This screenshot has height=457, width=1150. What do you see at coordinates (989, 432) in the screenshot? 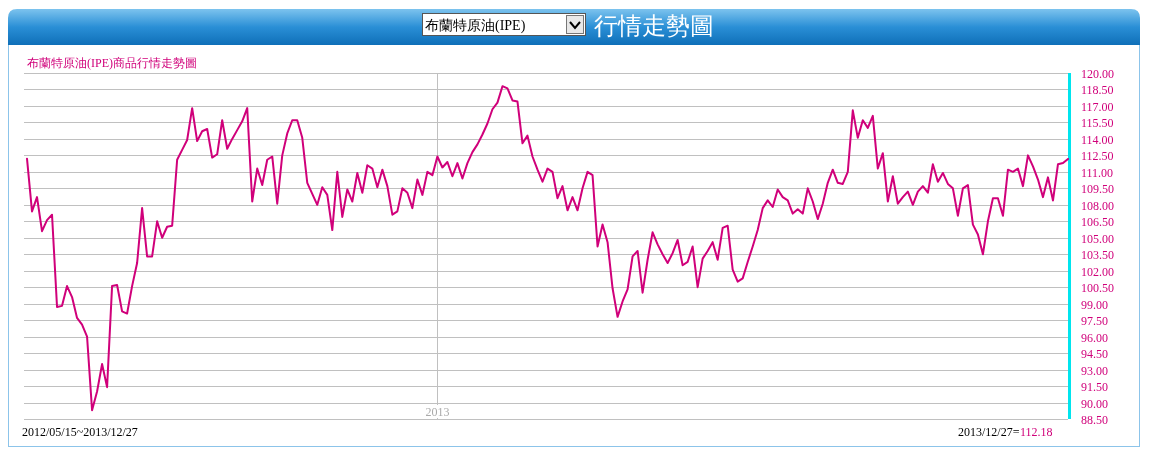
I see `text: 2013/12/27=` at bounding box center [989, 432].